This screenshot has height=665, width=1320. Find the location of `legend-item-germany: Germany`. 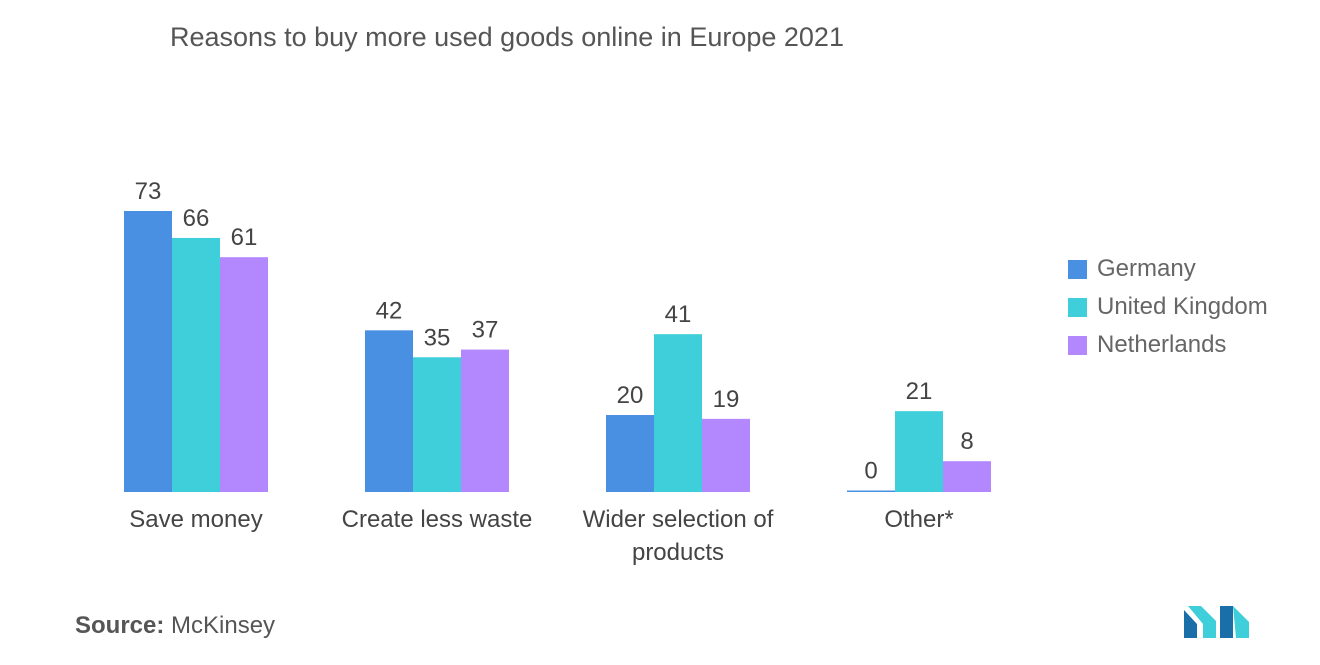

legend-item-germany: Germany is located at coordinates (1168, 269).